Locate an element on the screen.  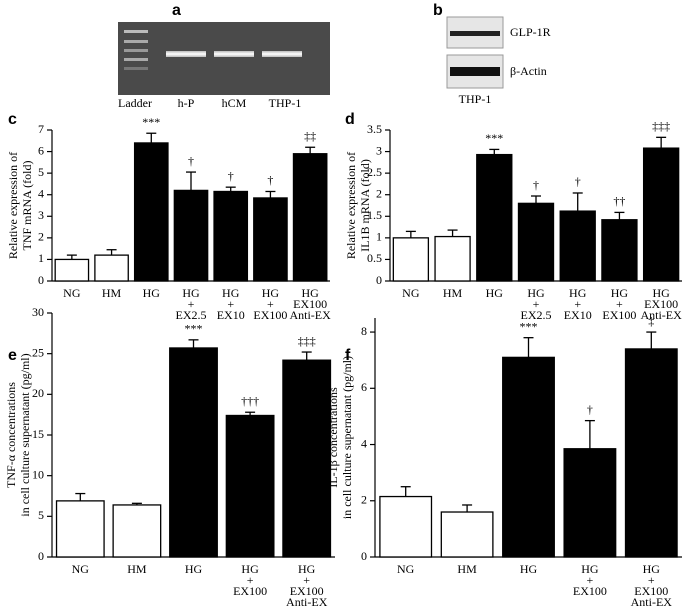
y-tick-label: 25 is located at coordinates (38, 352).